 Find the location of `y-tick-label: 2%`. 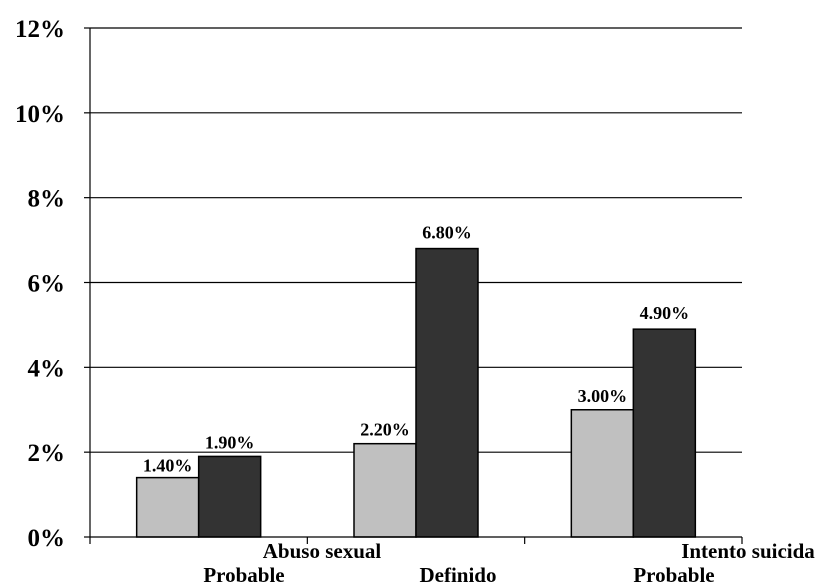

y-tick-label: 2% is located at coordinates (47, 453).